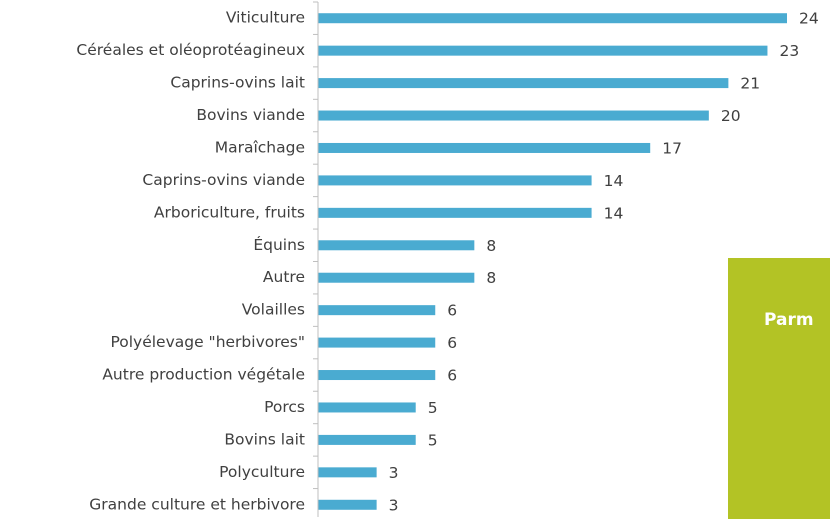  What do you see at coordinates (789, 51) in the screenshot?
I see `data-label: 23` at bounding box center [789, 51].